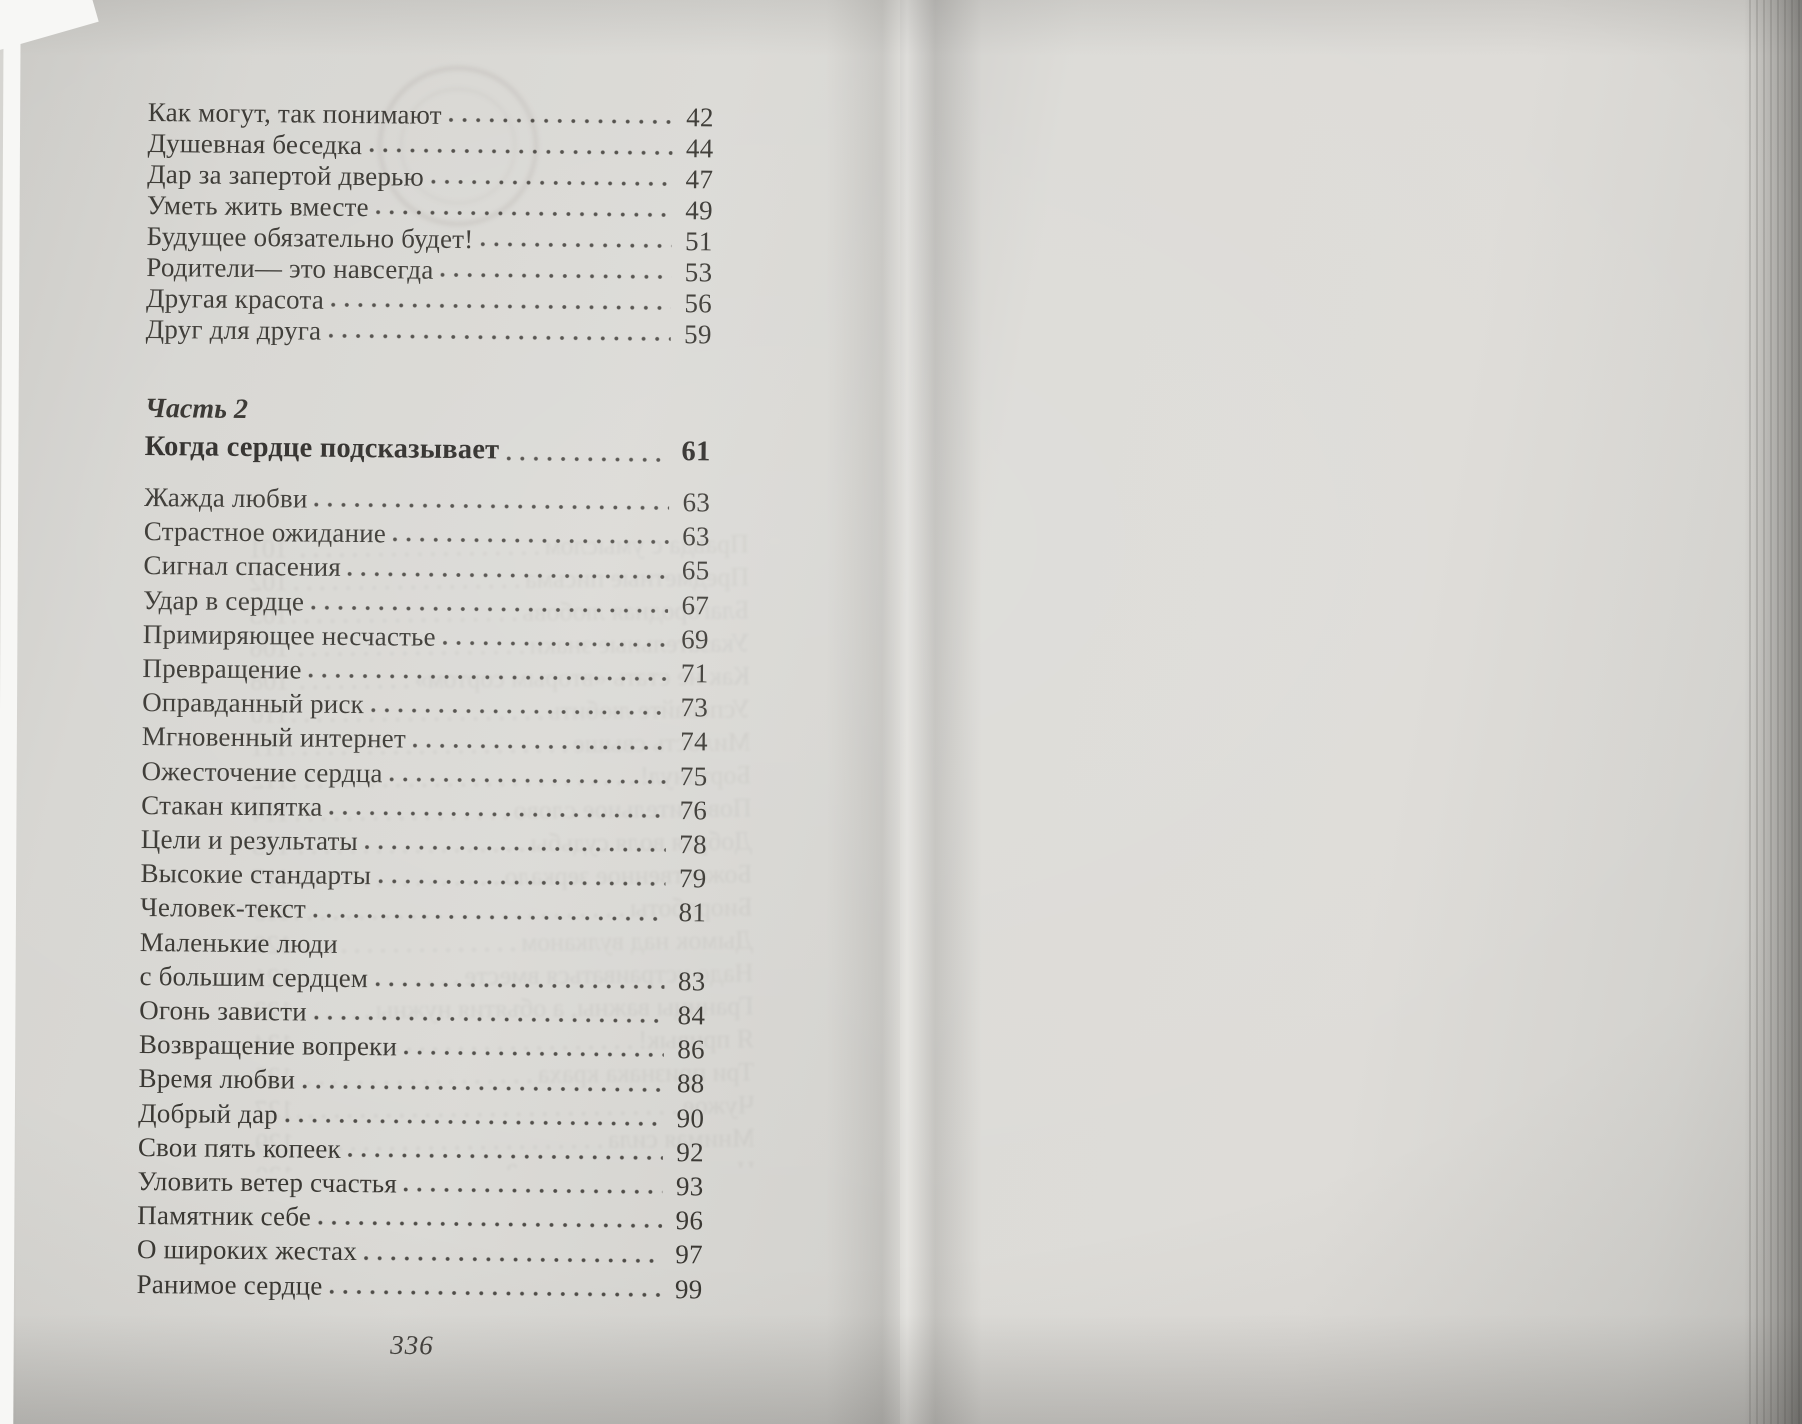 The image size is (1802, 1424). Describe the element at coordinates (691, 1015) in the screenshot. I see `toc-entry-page-number: 84` at that location.